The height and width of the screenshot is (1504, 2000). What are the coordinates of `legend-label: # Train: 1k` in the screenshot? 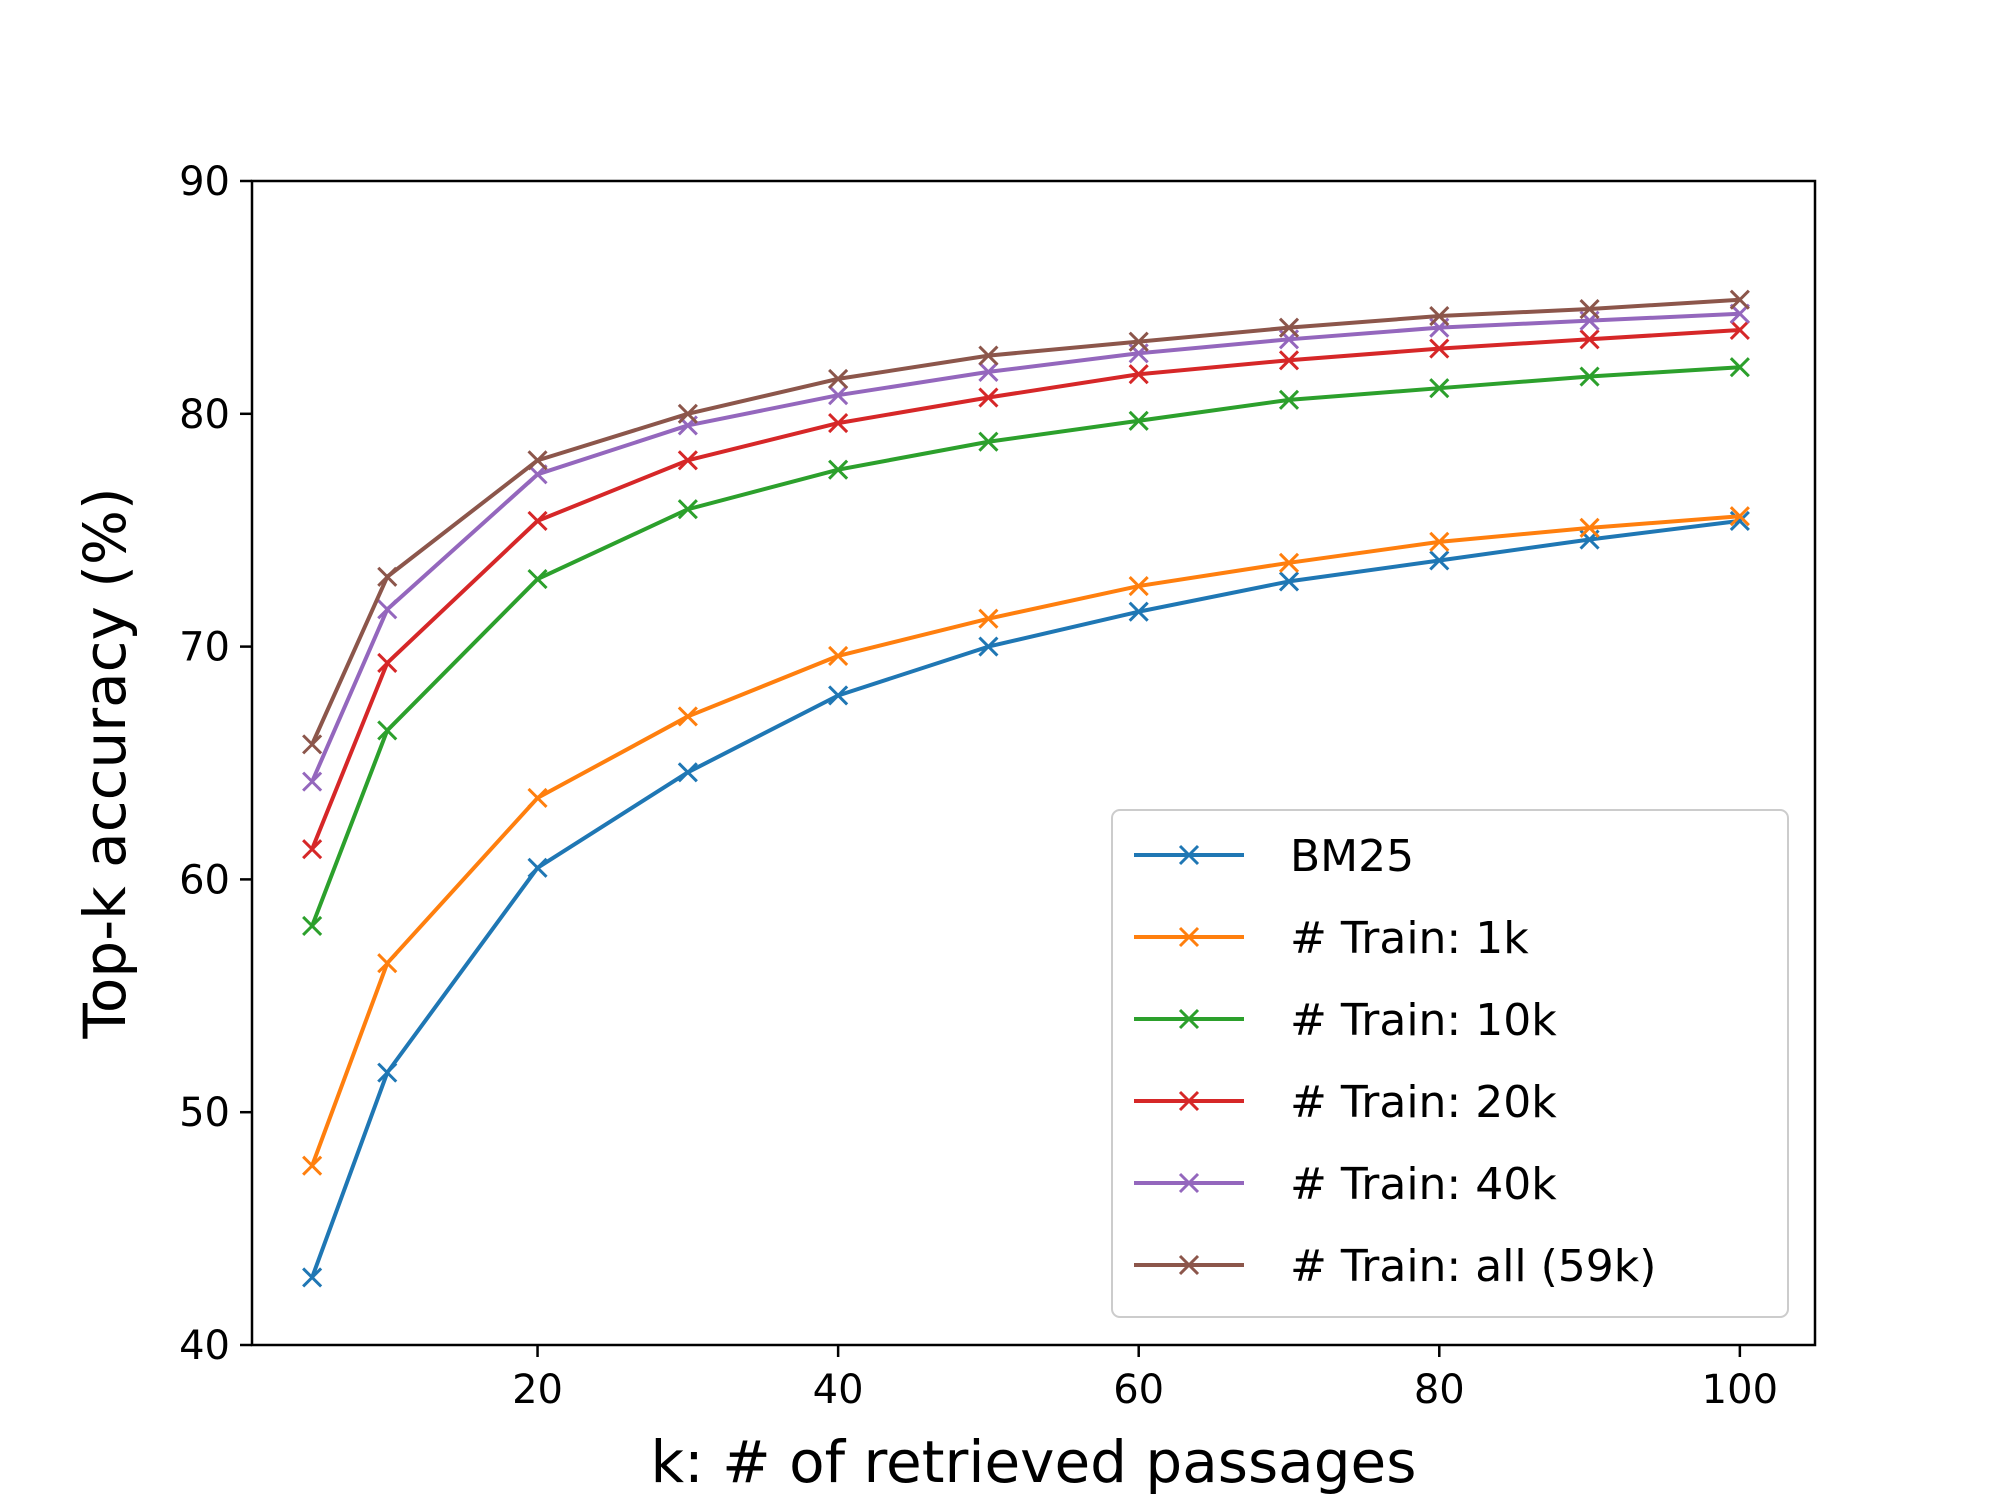 It's located at (1409, 938).